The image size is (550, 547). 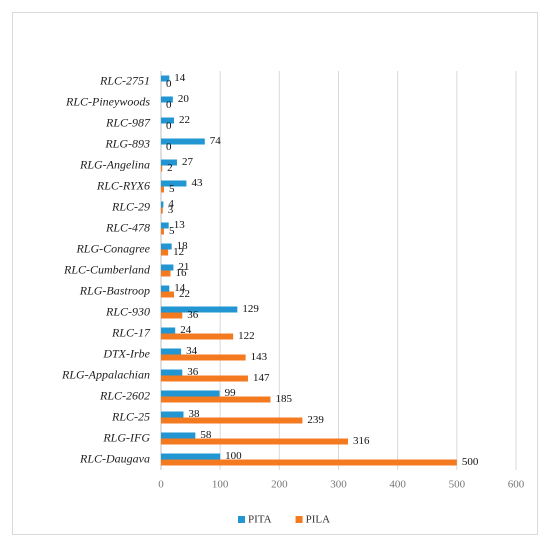 I want to click on category-label: RLC-987, so click(x=128, y=122).